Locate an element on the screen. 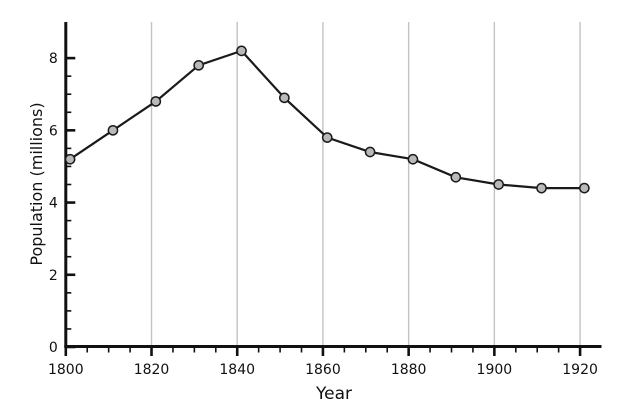 This screenshot has height=420, width=630. data-point-1921 is located at coordinates (584, 188).